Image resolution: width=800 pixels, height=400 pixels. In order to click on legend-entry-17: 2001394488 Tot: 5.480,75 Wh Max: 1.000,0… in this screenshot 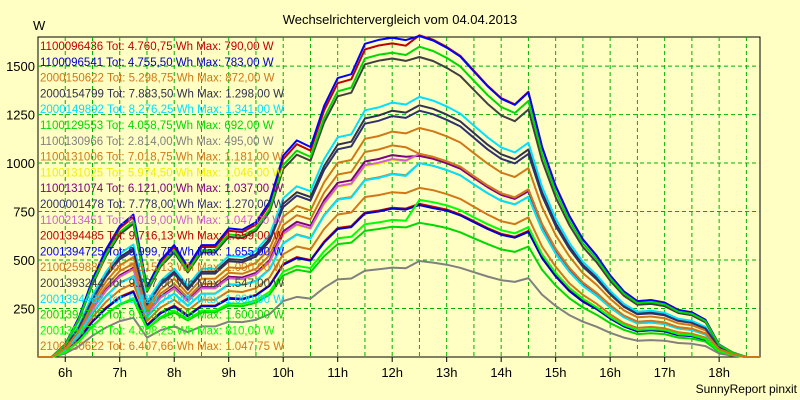, I will do `click(162, 300)`.